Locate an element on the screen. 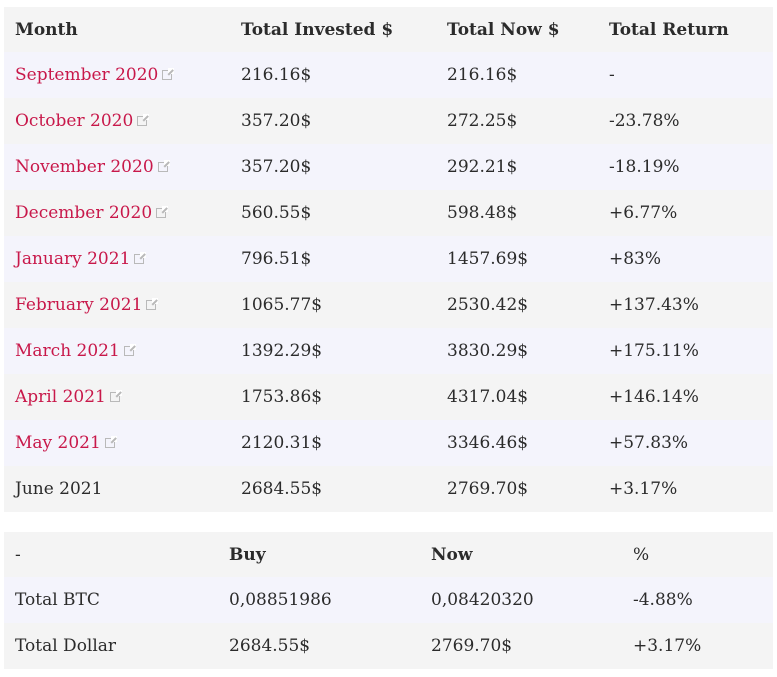 The width and height of the screenshot is (777, 677). header-total-now: Total Now $ is located at coordinates (503, 29).